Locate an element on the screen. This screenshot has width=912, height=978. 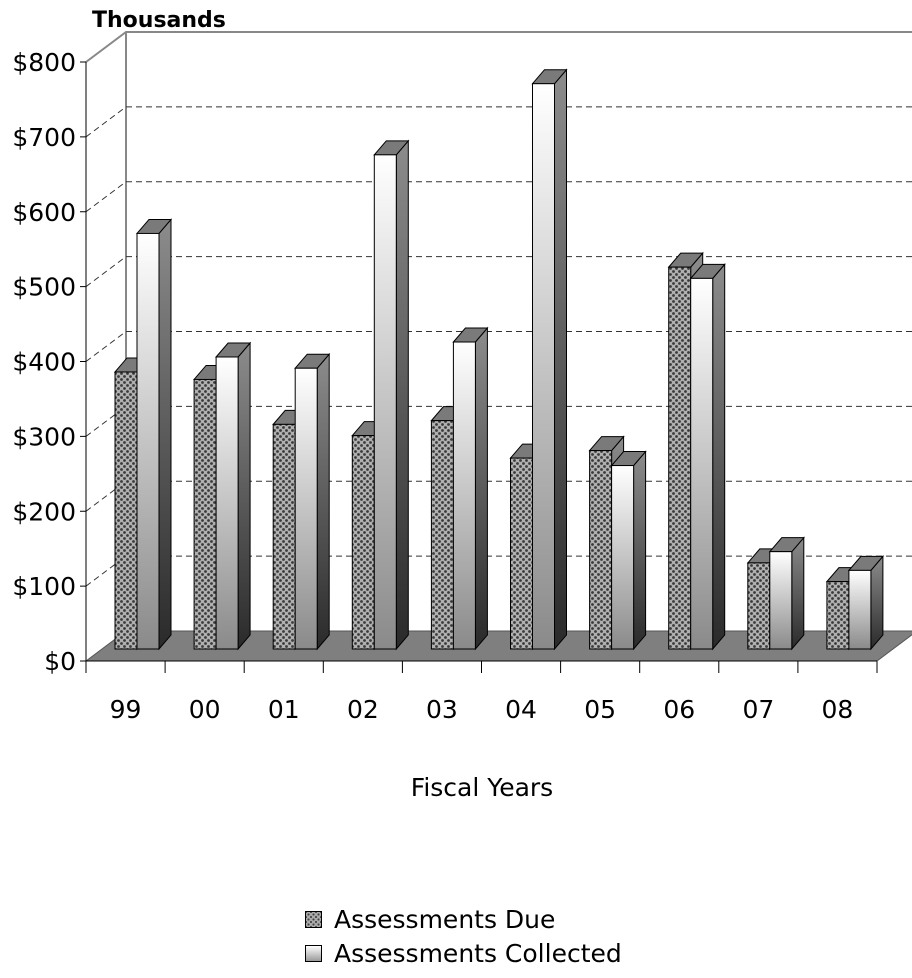
x-tick-label: 05 is located at coordinates (600, 709).